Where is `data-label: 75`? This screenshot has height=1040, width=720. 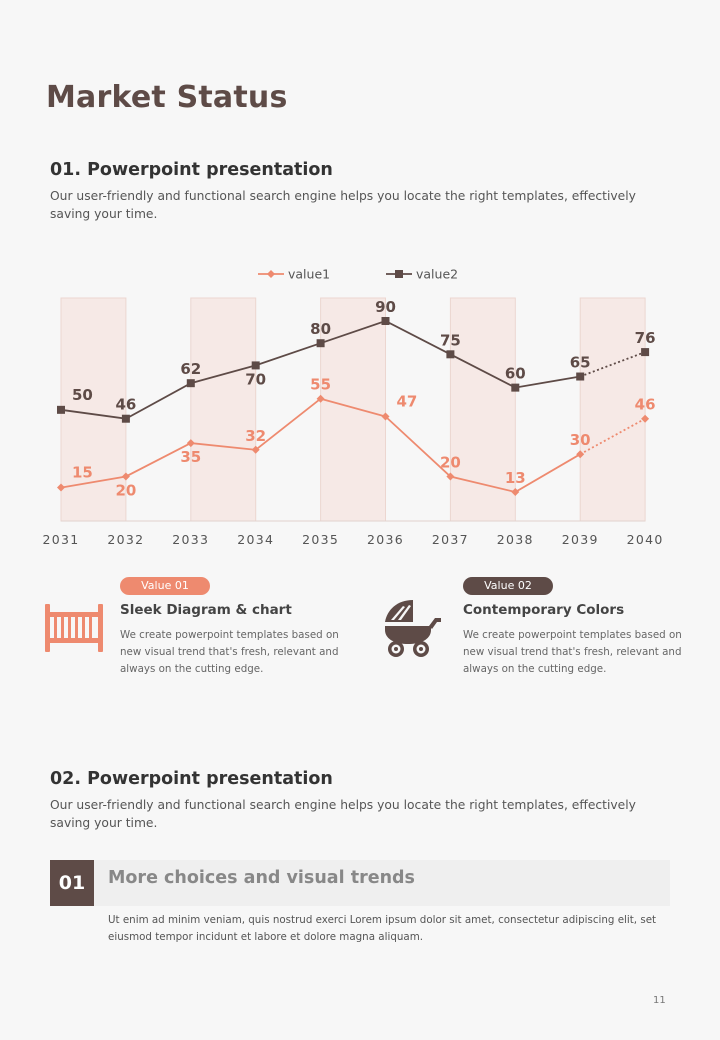 data-label: 75 is located at coordinates (450, 340).